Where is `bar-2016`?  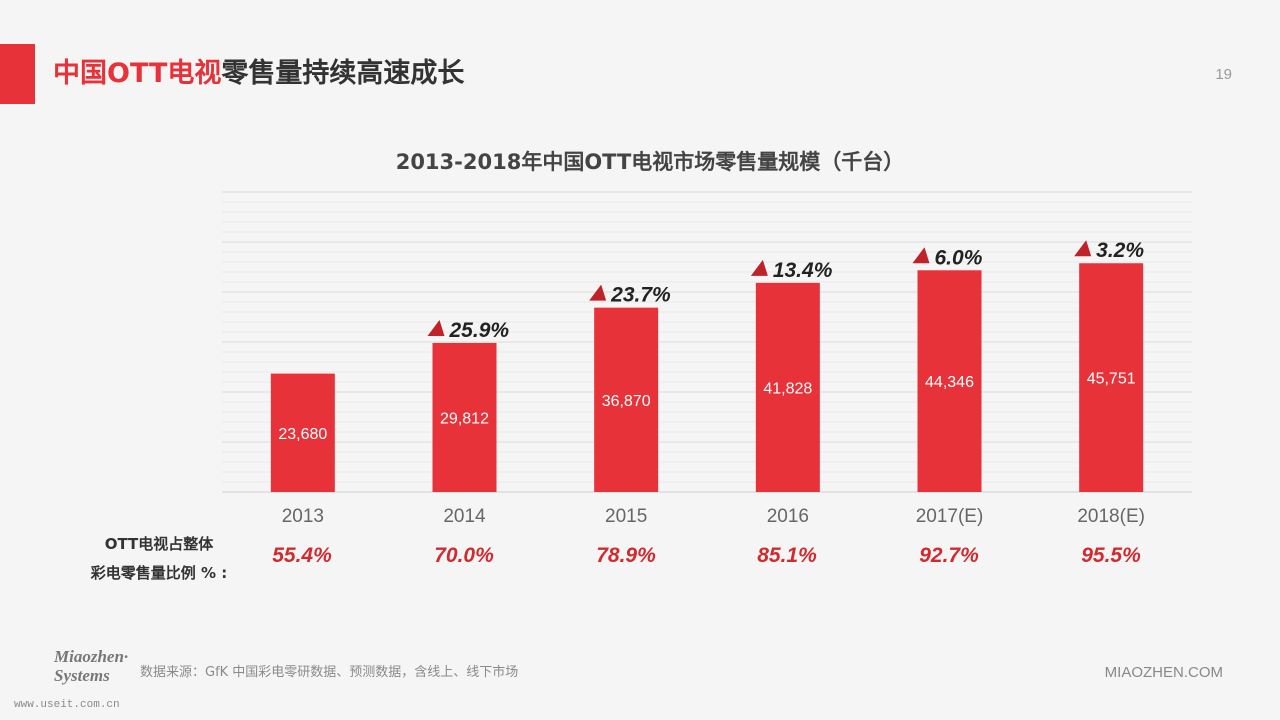
bar-2016 is located at coordinates (787, 387).